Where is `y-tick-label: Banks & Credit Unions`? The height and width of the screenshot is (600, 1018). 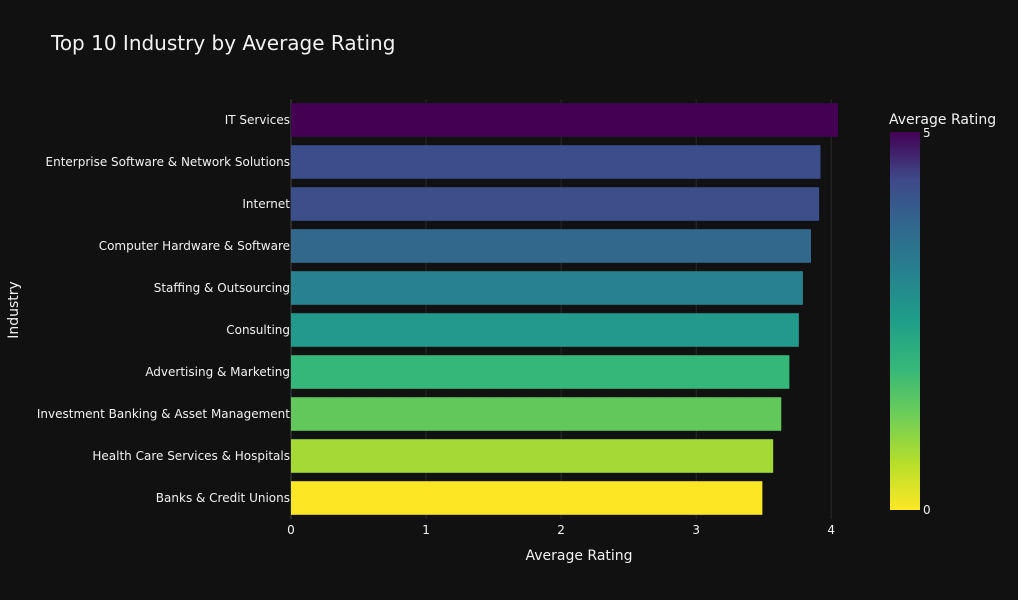 y-tick-label: Banks & Credit Unions is located at coordinates (223, 498).